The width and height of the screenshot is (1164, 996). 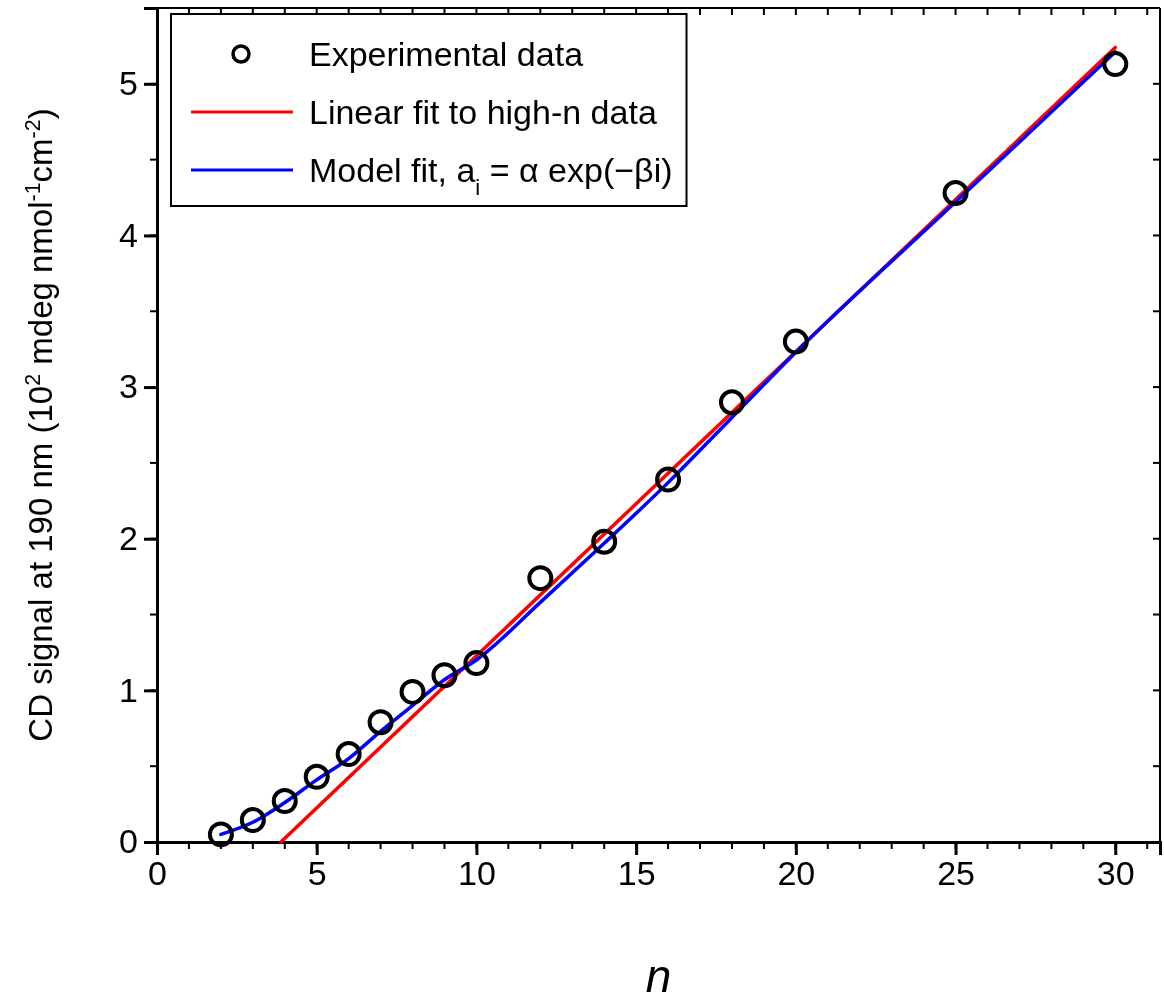 What do you see at coordinates (128, 234) in the screenshot?
I see `y-tick-label: 4` at bounding box center [128, 234].